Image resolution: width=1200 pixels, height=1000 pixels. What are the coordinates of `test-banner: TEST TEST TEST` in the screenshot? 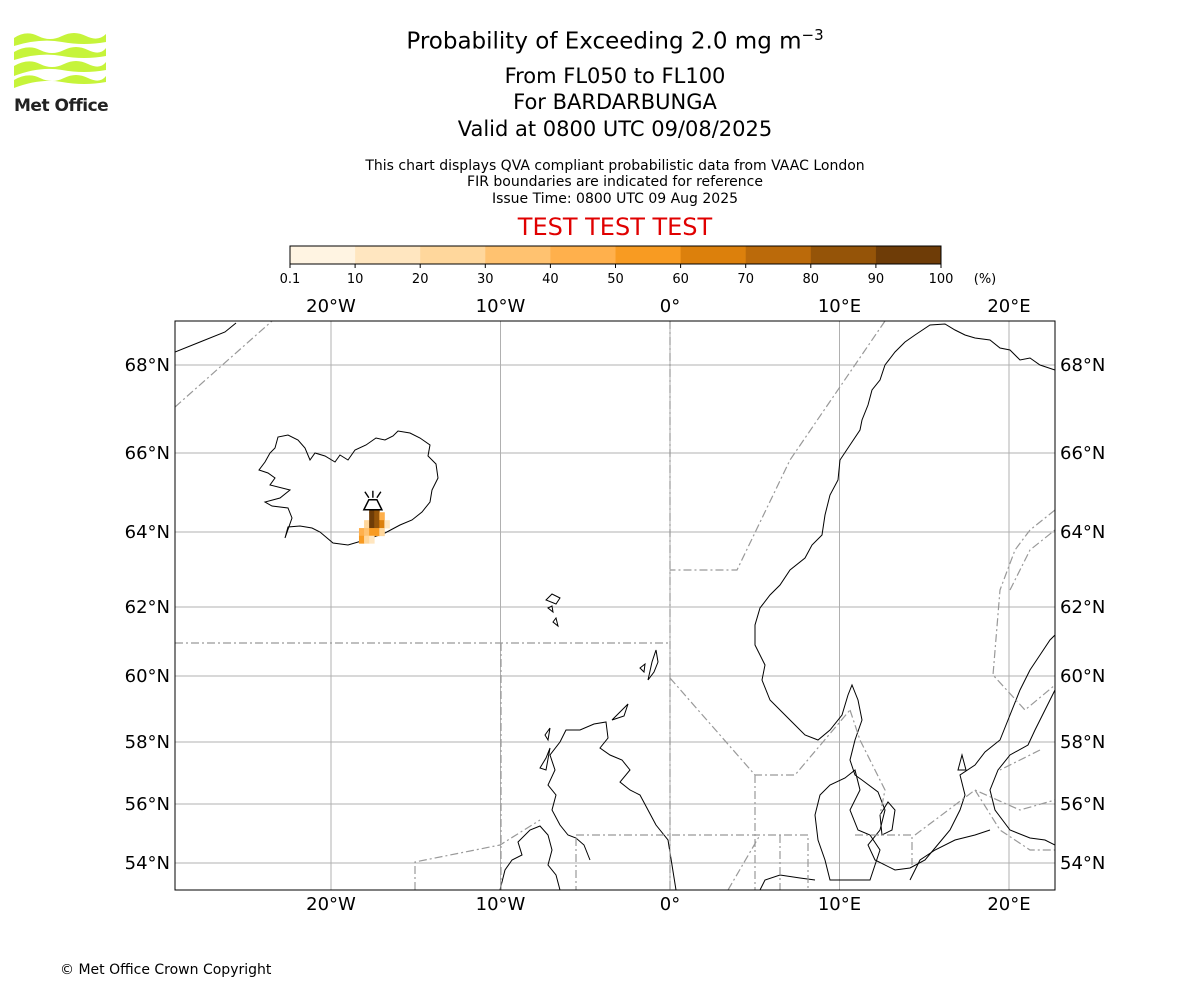 It's located at (615, 227).